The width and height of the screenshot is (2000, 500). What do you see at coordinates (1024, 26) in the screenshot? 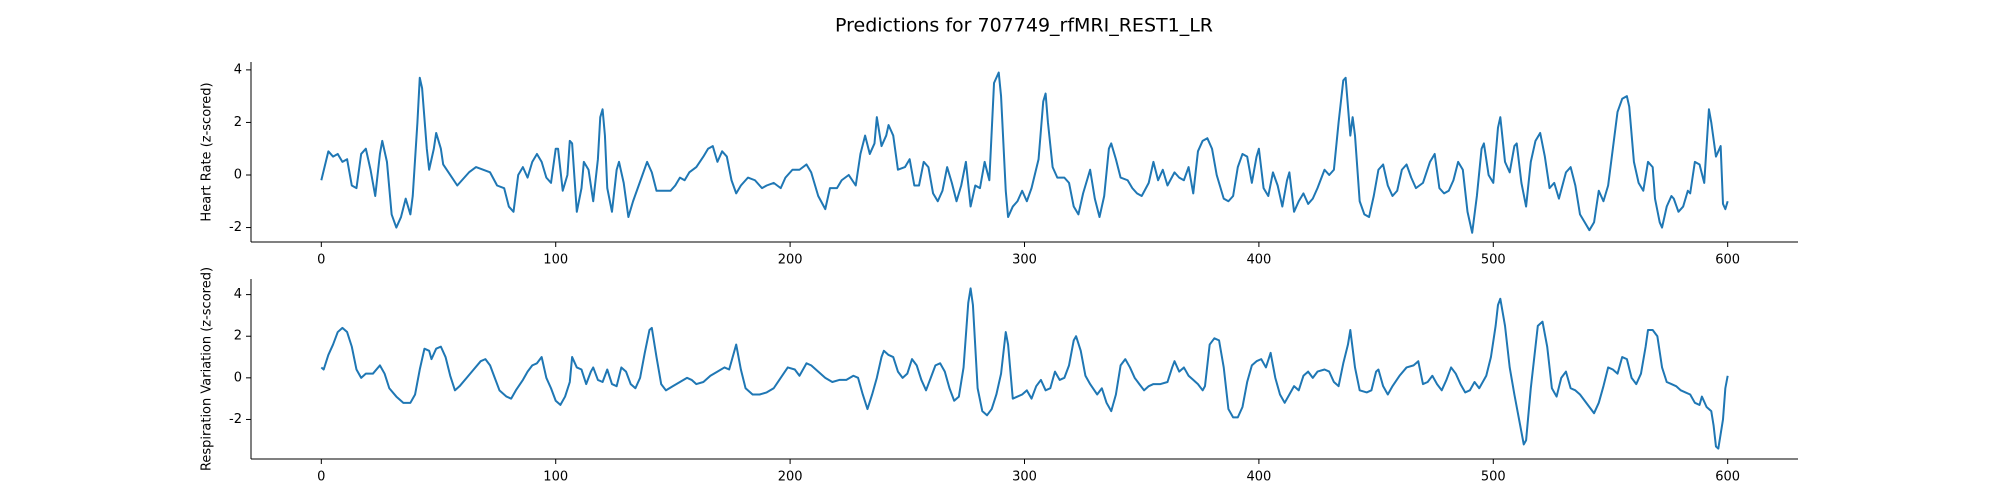
I see `figure-title: Predictions for 707749_rfMRI_REST1_LR` at bounding box center [1024, 26].